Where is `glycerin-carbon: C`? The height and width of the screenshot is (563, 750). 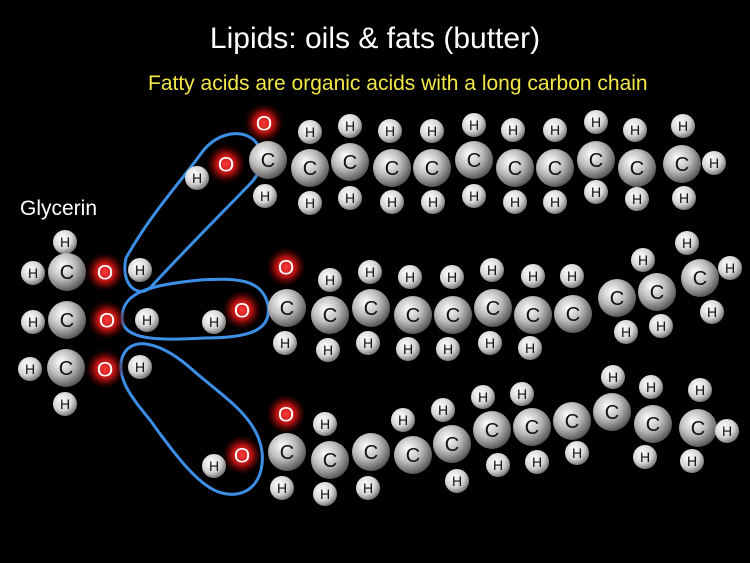
glycerin-carbon: C is located at coordinates (66, 368).